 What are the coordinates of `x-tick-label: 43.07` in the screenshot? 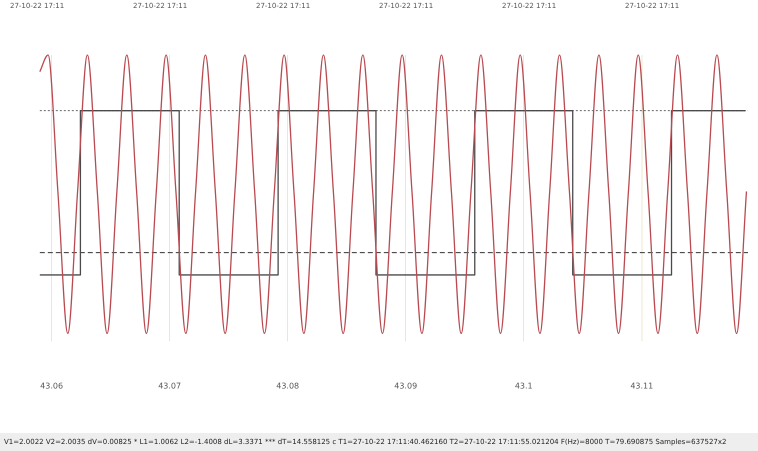 It's located at (170, 385).